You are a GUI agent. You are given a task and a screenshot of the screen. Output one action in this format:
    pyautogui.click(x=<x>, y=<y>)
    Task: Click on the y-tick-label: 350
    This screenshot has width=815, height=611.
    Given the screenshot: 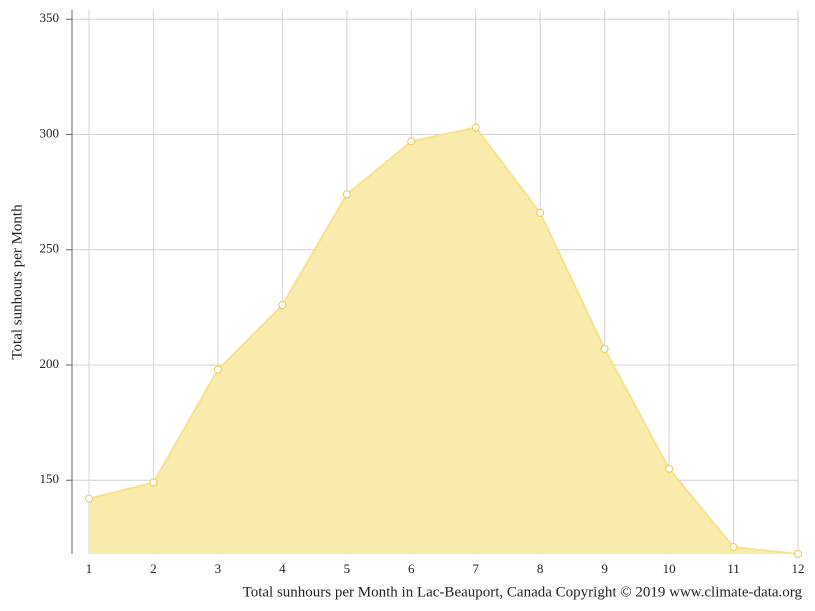 What is the action you would take?
    pyautogui.click(x=50, y=17)
    